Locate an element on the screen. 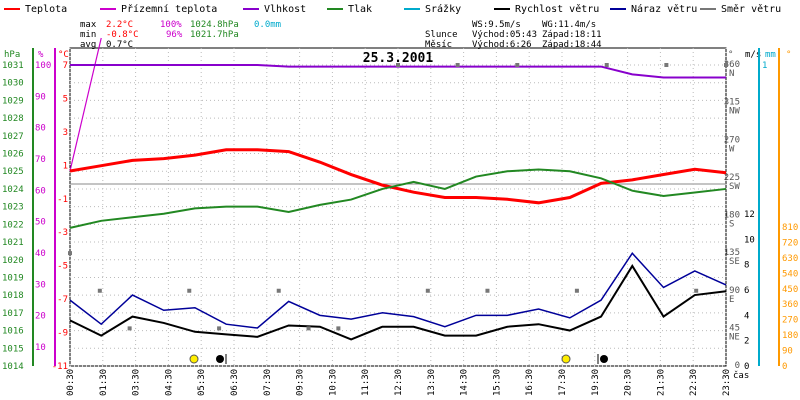 The height and width of the screenshot is (400, 800). x-tick-label: 10:30 is located at coordinates (333, 382).